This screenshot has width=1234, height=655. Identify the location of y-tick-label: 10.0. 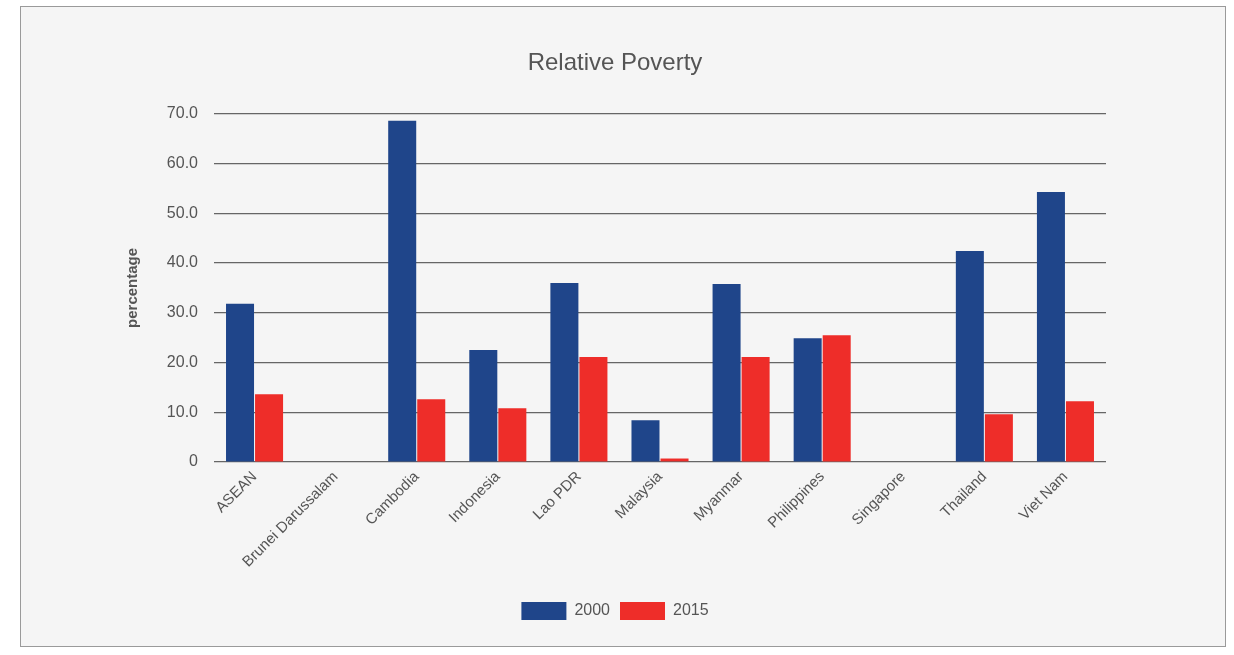
(182, 411).